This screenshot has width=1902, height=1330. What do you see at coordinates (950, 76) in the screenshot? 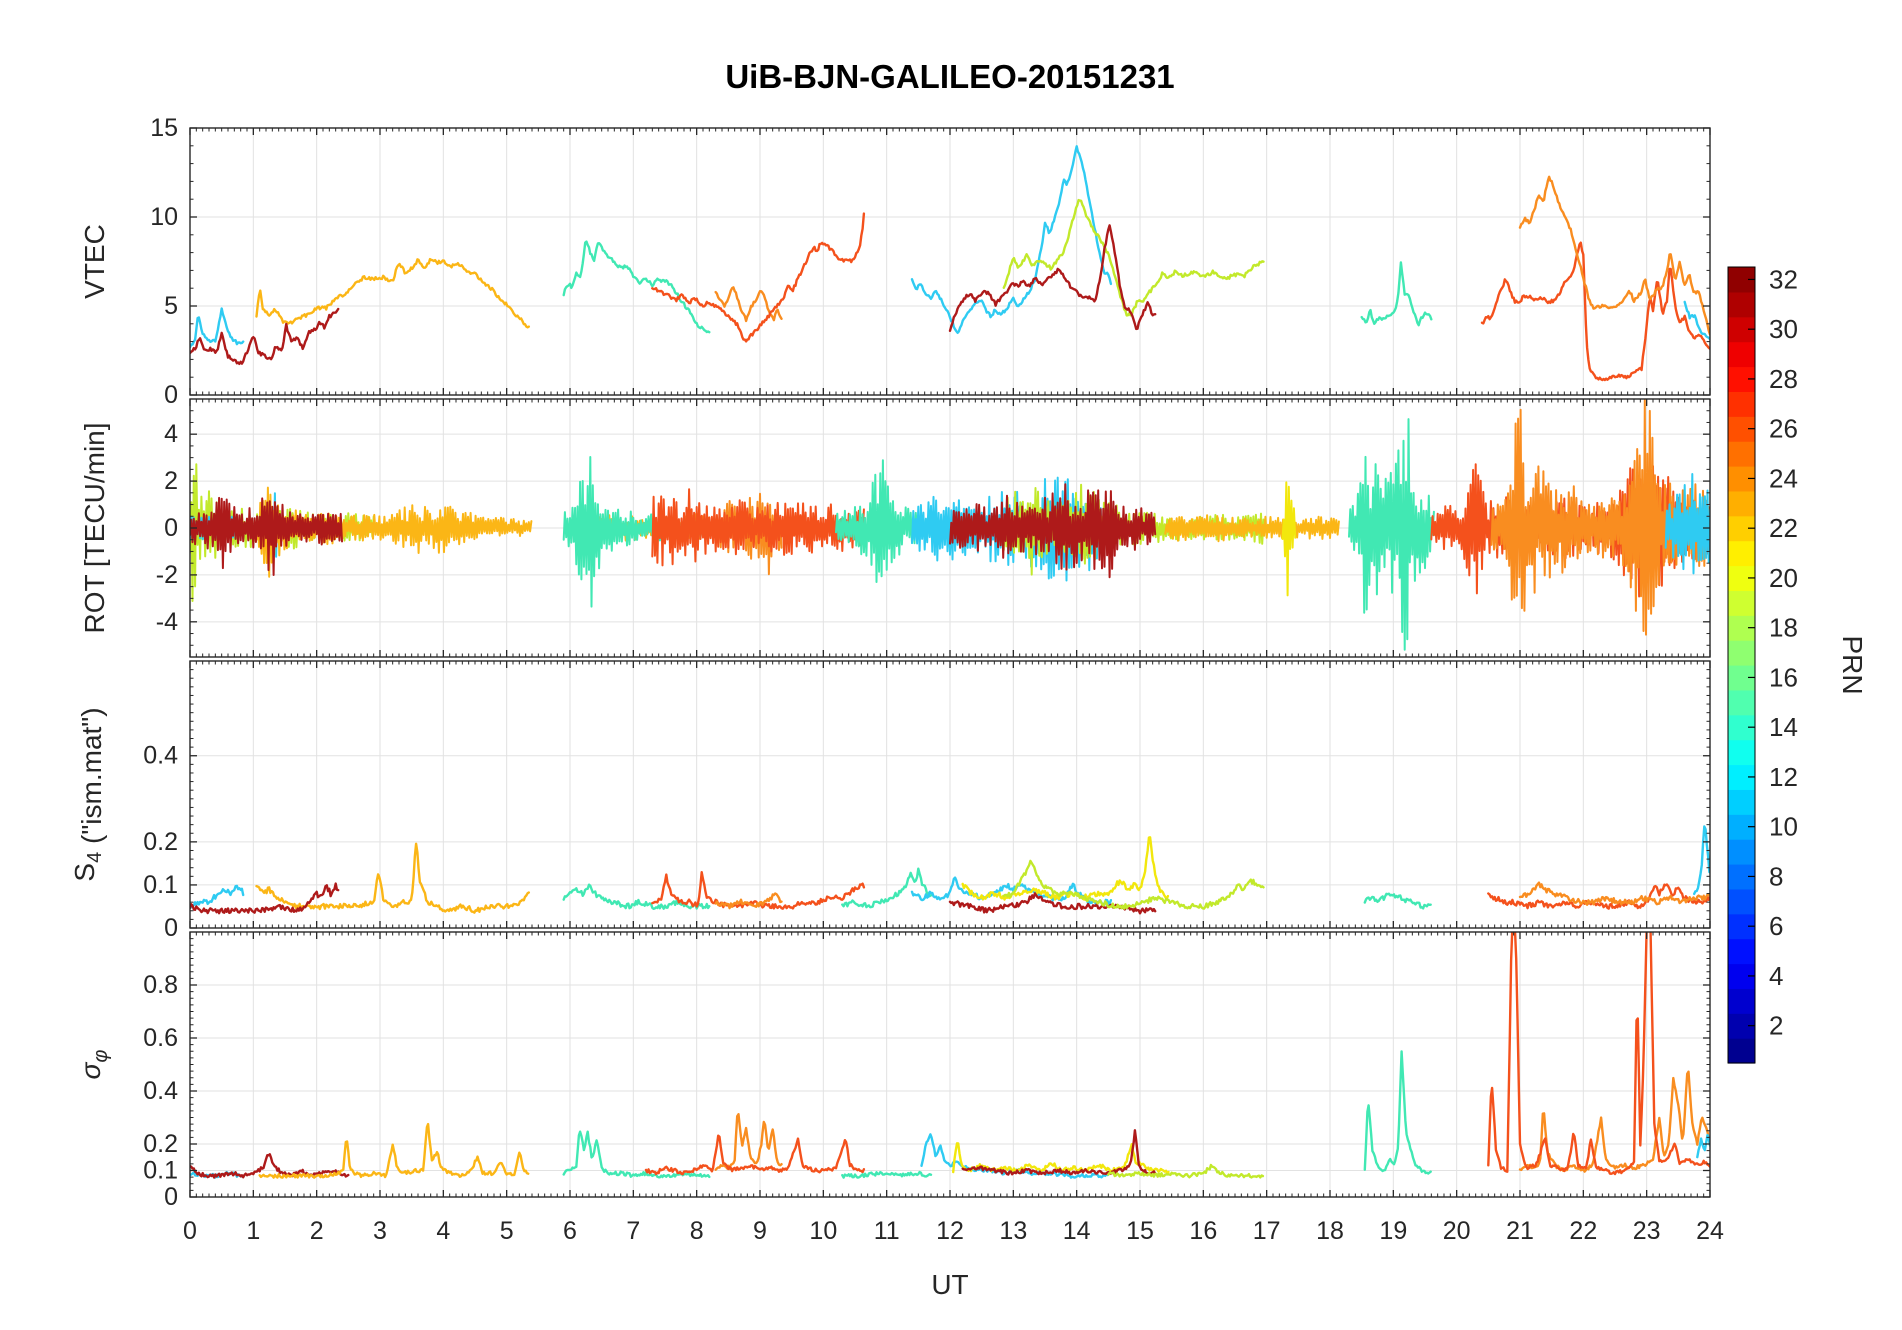
I see `chart-title: UiB-BJN-GALILEO-20151231` at bounding box center [950, 76].